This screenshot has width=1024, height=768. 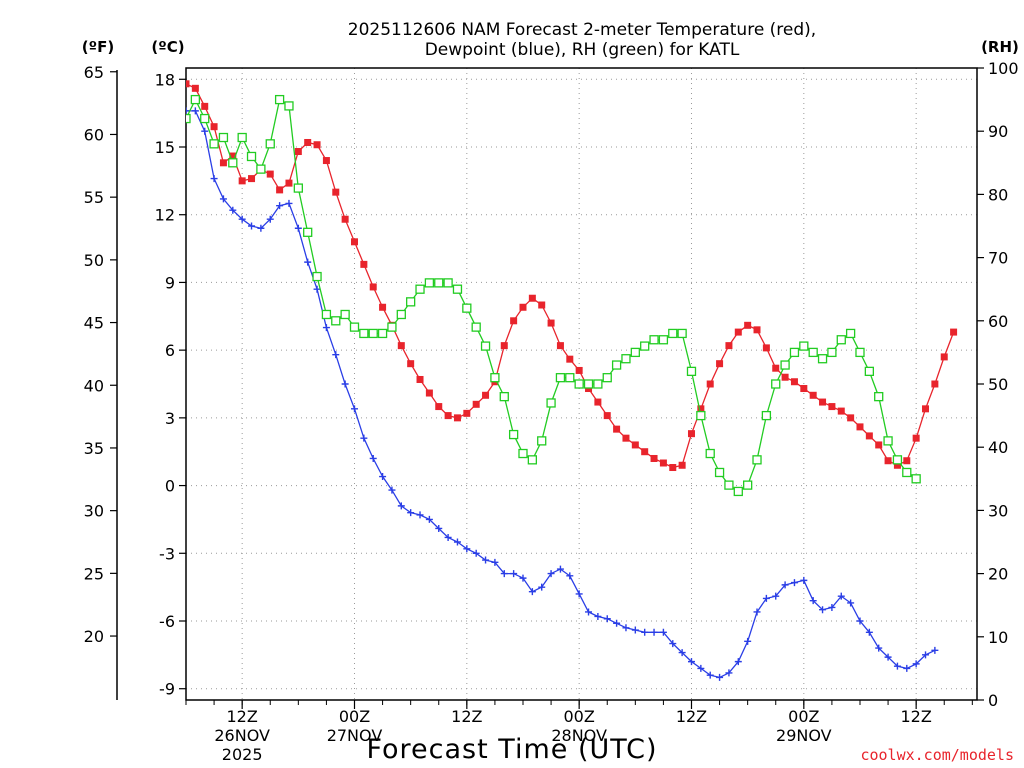 I want to click on rh-tick-label: 0, so click(x=993, y=700).